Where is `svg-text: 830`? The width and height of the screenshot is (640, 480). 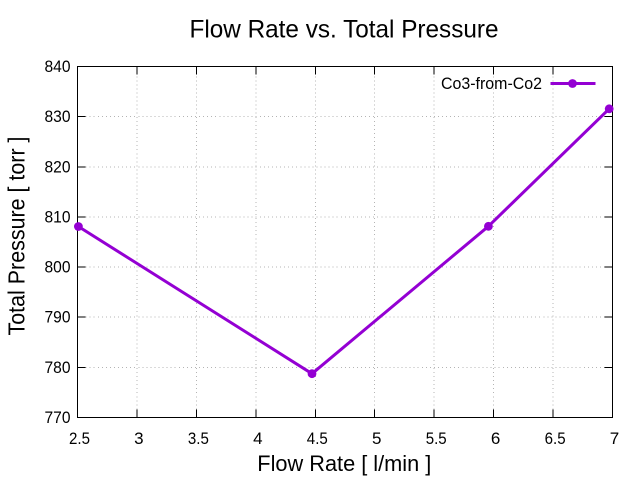 svg-text: 830 is located at coordinates (58, 116).